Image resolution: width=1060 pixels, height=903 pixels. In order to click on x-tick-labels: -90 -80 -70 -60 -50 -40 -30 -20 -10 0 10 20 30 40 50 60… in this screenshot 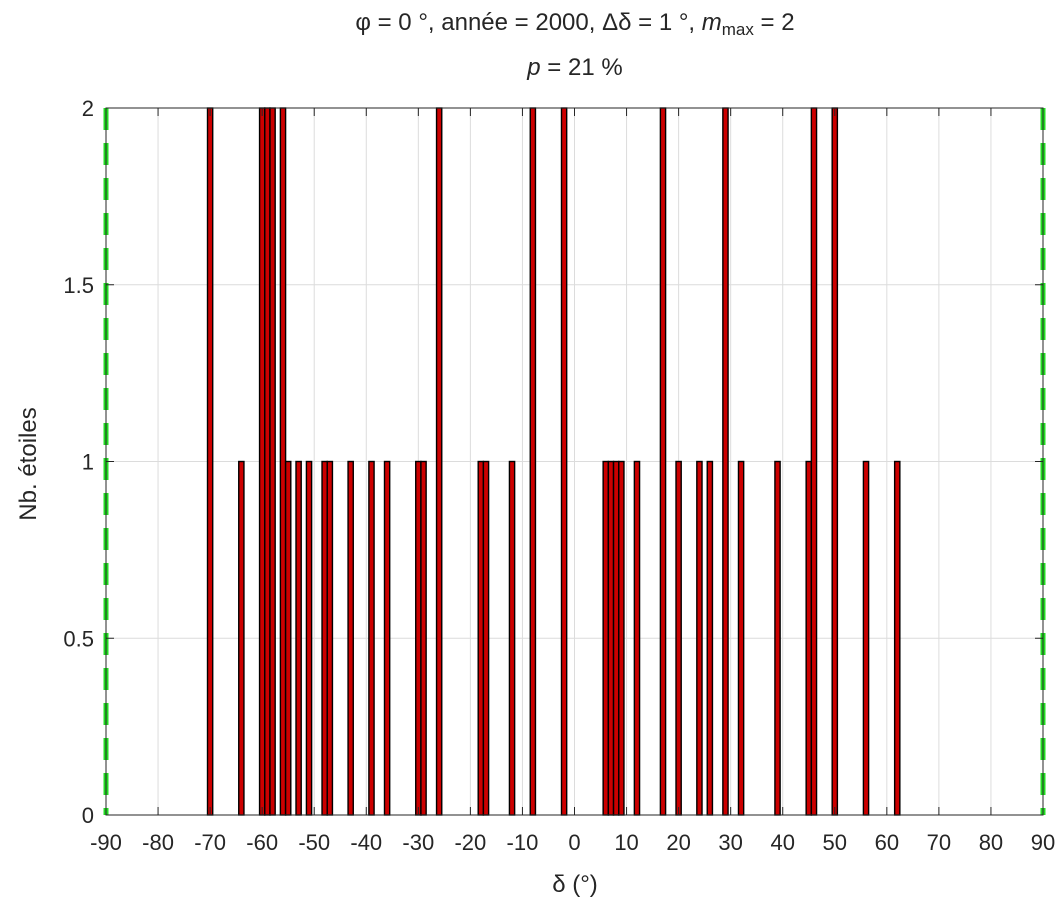, I will do `click(572, 842)`.